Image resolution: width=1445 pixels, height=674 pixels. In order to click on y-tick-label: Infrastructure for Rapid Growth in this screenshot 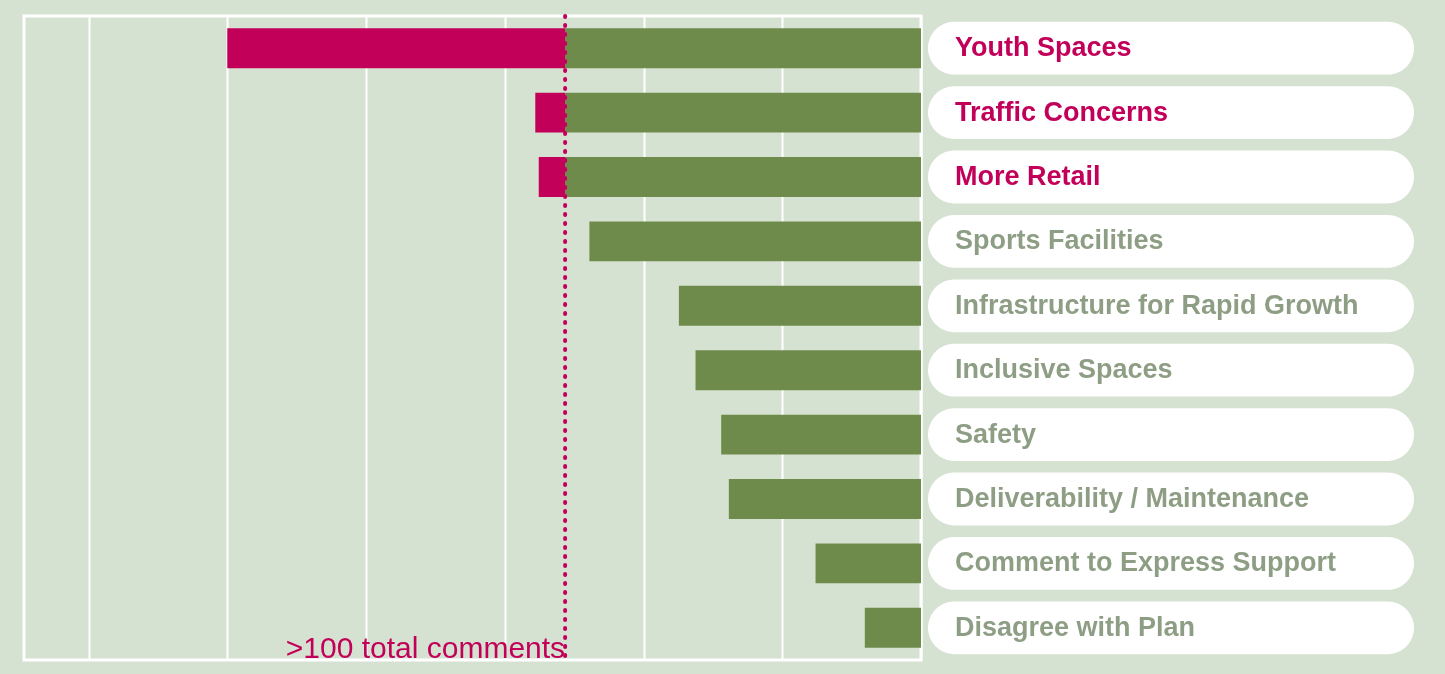, I will do `click(1157, 304)`.